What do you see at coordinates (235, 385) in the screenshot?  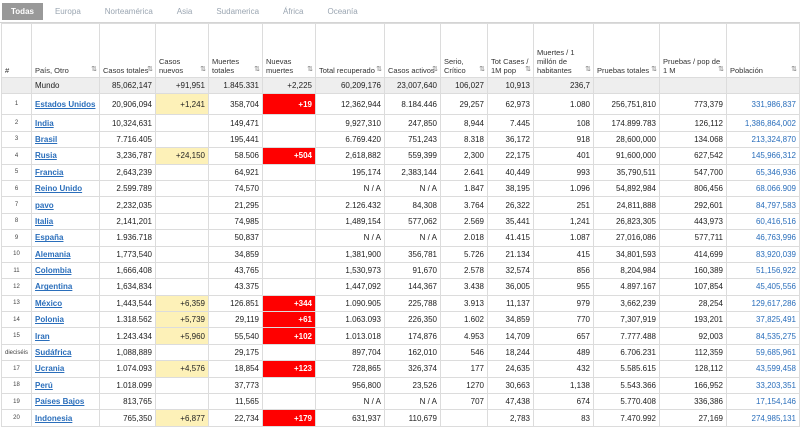 I see `total-deaths-cell: 37,773` at bounding box center [235, 385].